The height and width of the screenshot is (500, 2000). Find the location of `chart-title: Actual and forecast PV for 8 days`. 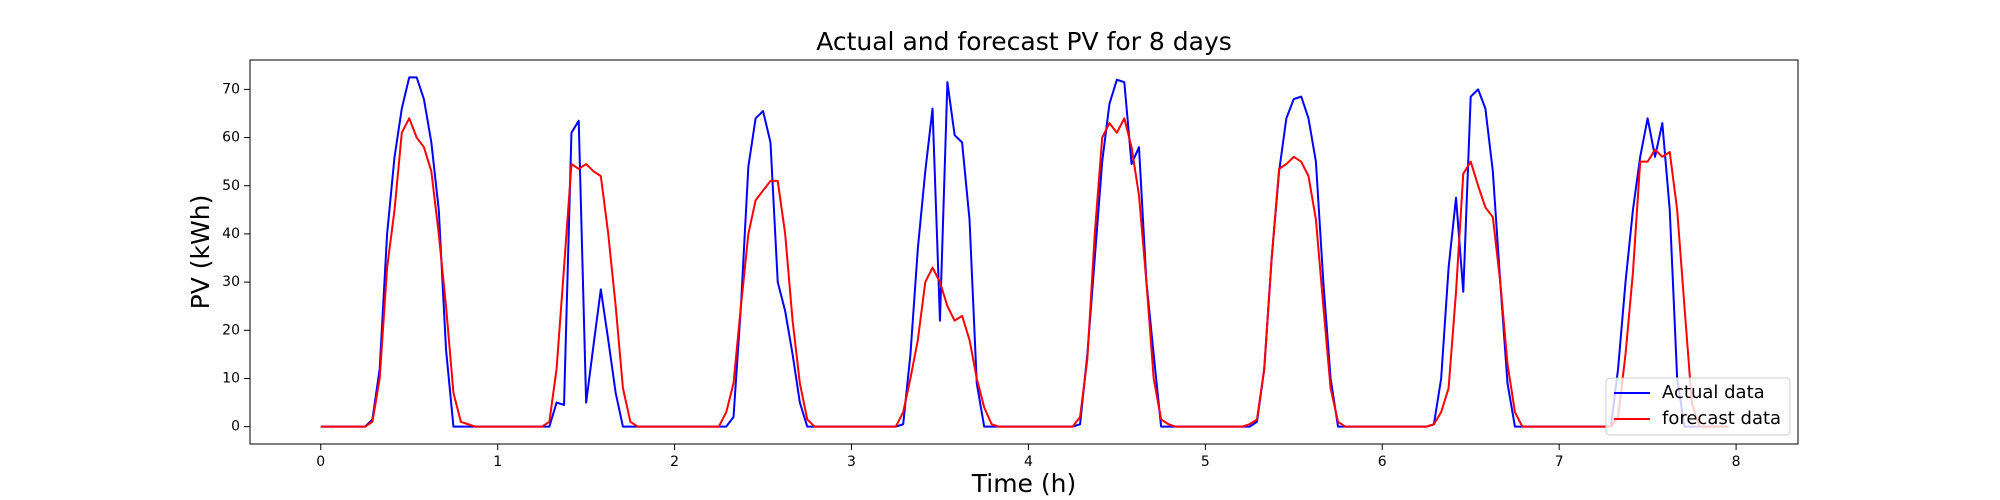

chart-title: Actual and forecast PV for 8 days is located at coordinates (1024, 41).